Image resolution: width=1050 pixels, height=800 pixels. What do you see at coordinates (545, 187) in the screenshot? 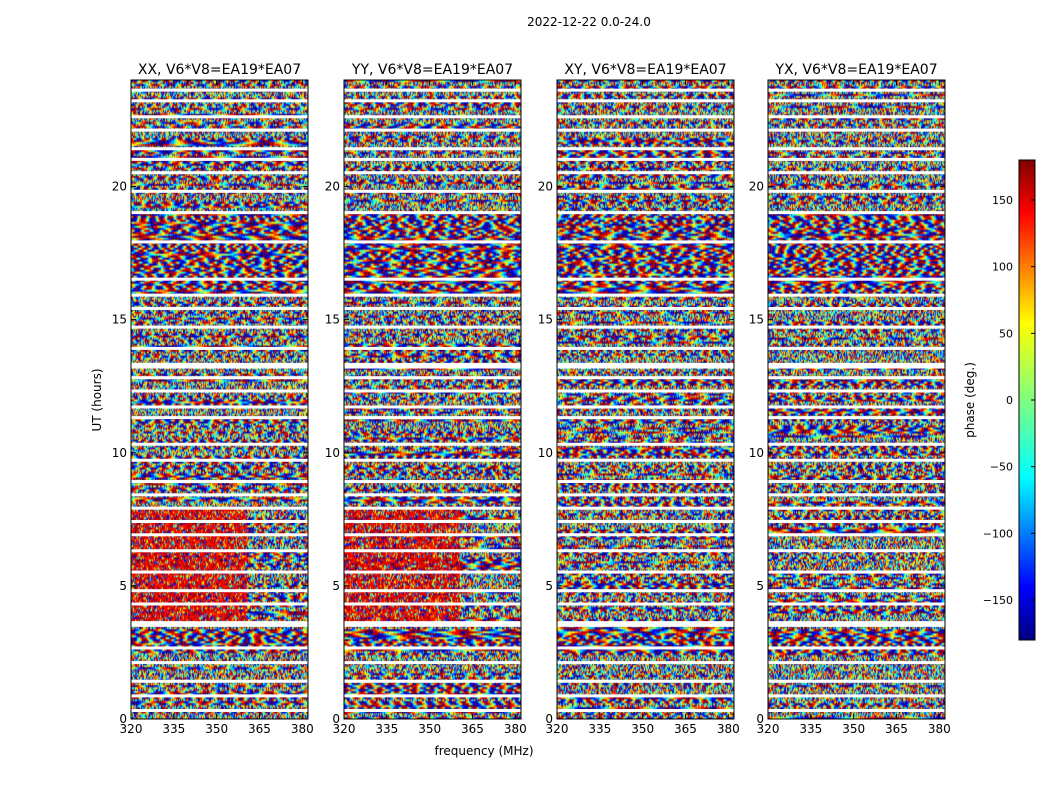
I see `y-tick-label: 20` at bounding box center [545, 187].